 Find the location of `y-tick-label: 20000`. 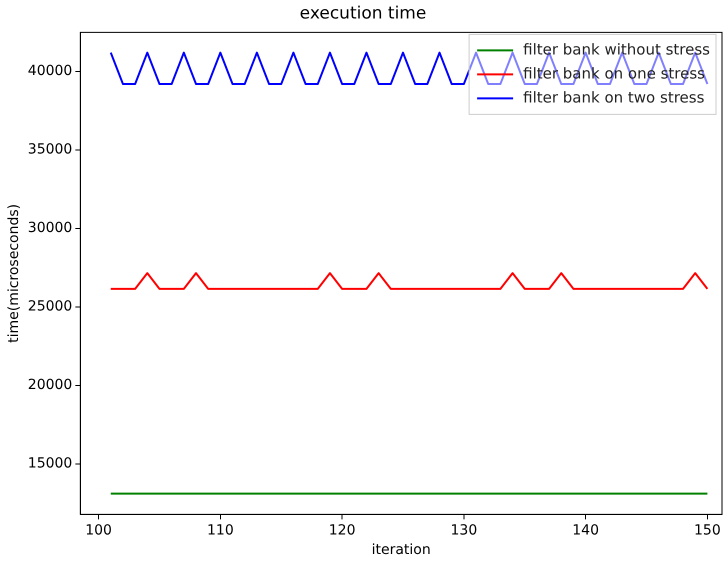

y-tick-label: 20000 is located at coordinates (50, 385).